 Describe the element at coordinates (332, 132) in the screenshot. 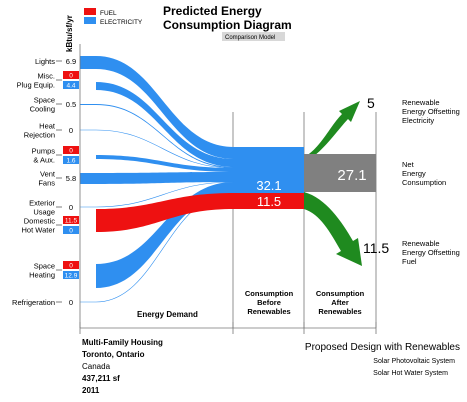

I see `offset-electricity-arrow` at that location.